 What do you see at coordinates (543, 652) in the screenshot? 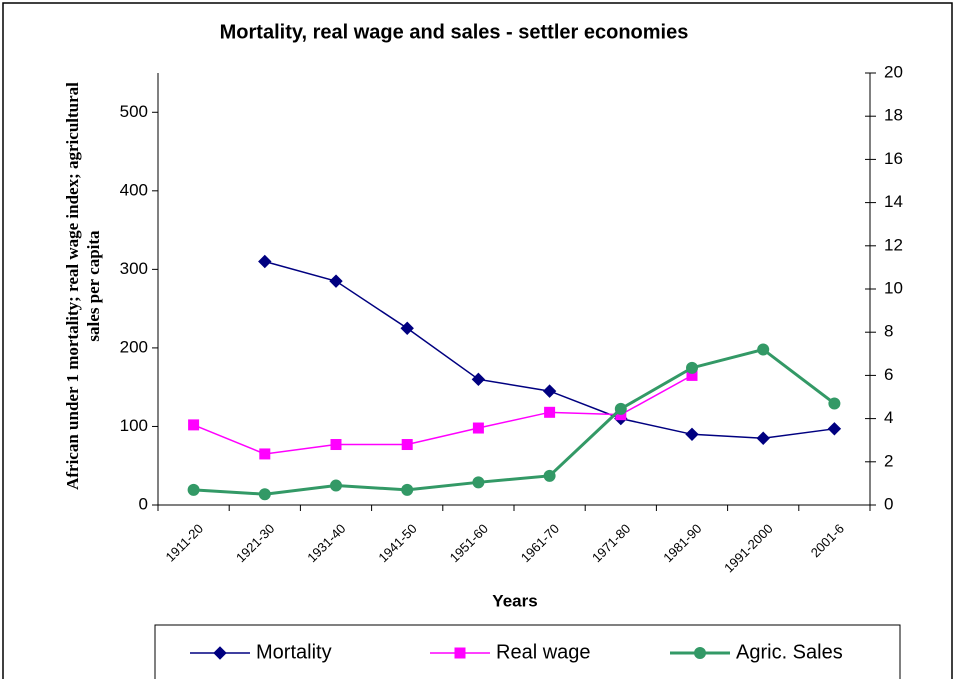
I see `legend-label: Real wage` at bounding box center [543, 652].